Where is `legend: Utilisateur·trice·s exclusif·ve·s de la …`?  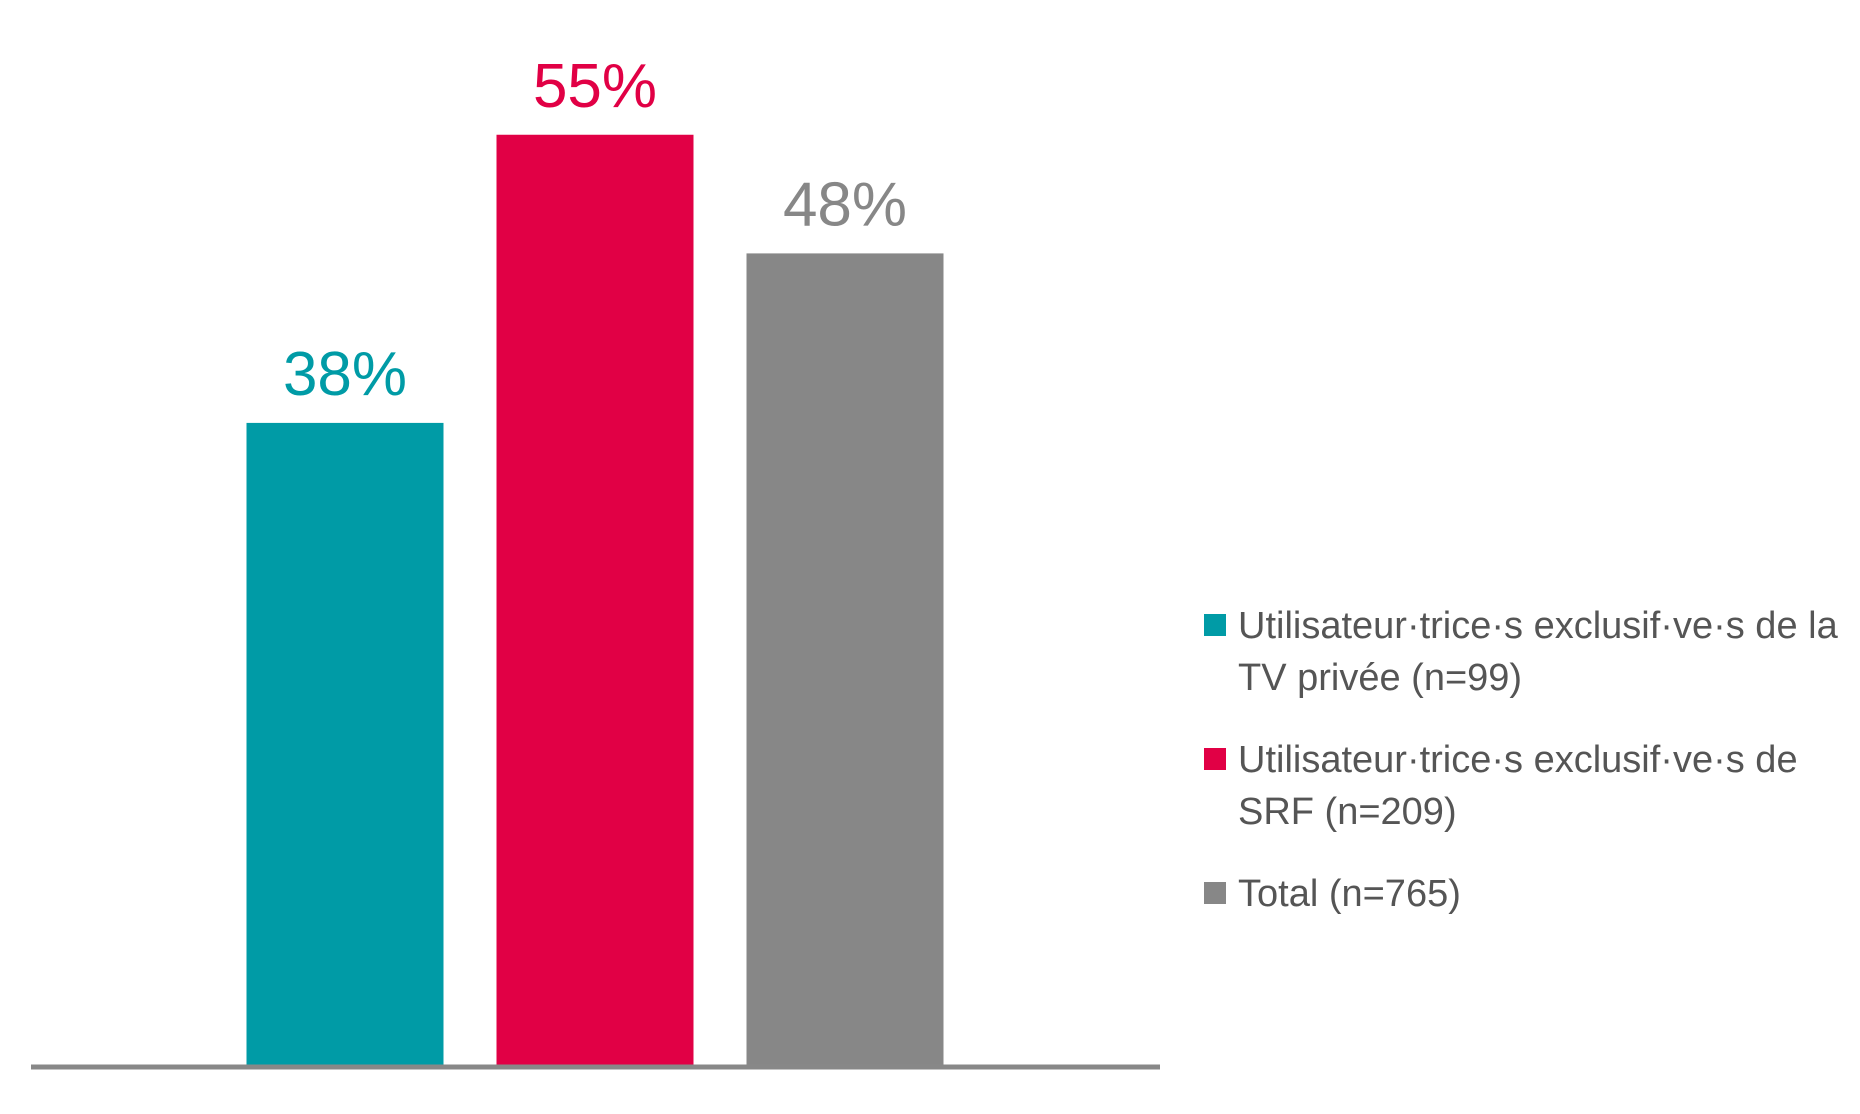
legend: Utilisateur·trice·s exclusif·ve·s de la … is located at coordinates (1524, 775).